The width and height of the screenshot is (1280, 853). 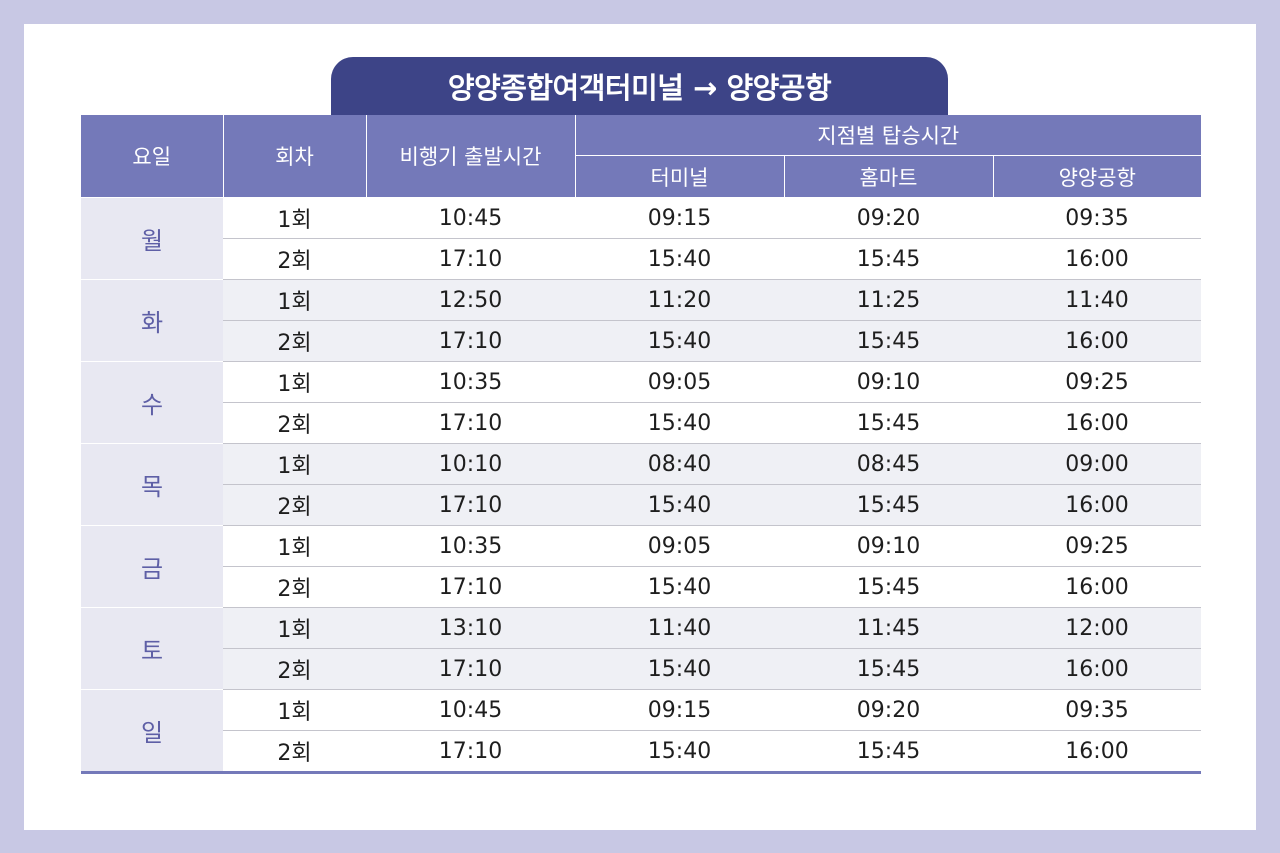 I want to click on day-cell: 수, so click(x=152, y=402).